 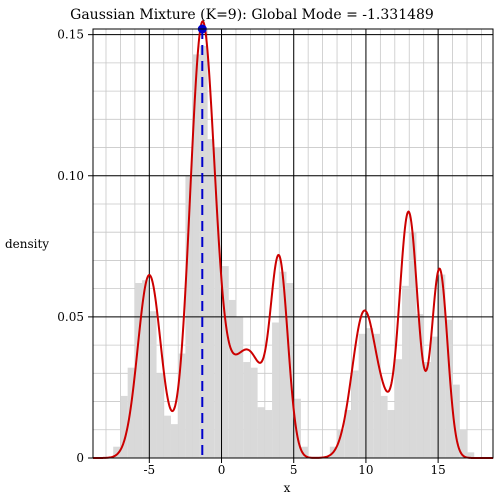 I want to click on x-tick-label: 5, so click(x=294, y=470).